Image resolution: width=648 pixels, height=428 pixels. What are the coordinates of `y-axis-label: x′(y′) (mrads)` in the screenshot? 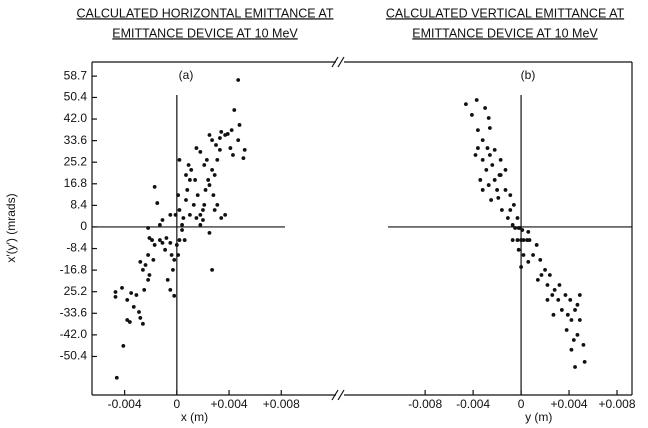 It's located at (11, 227).